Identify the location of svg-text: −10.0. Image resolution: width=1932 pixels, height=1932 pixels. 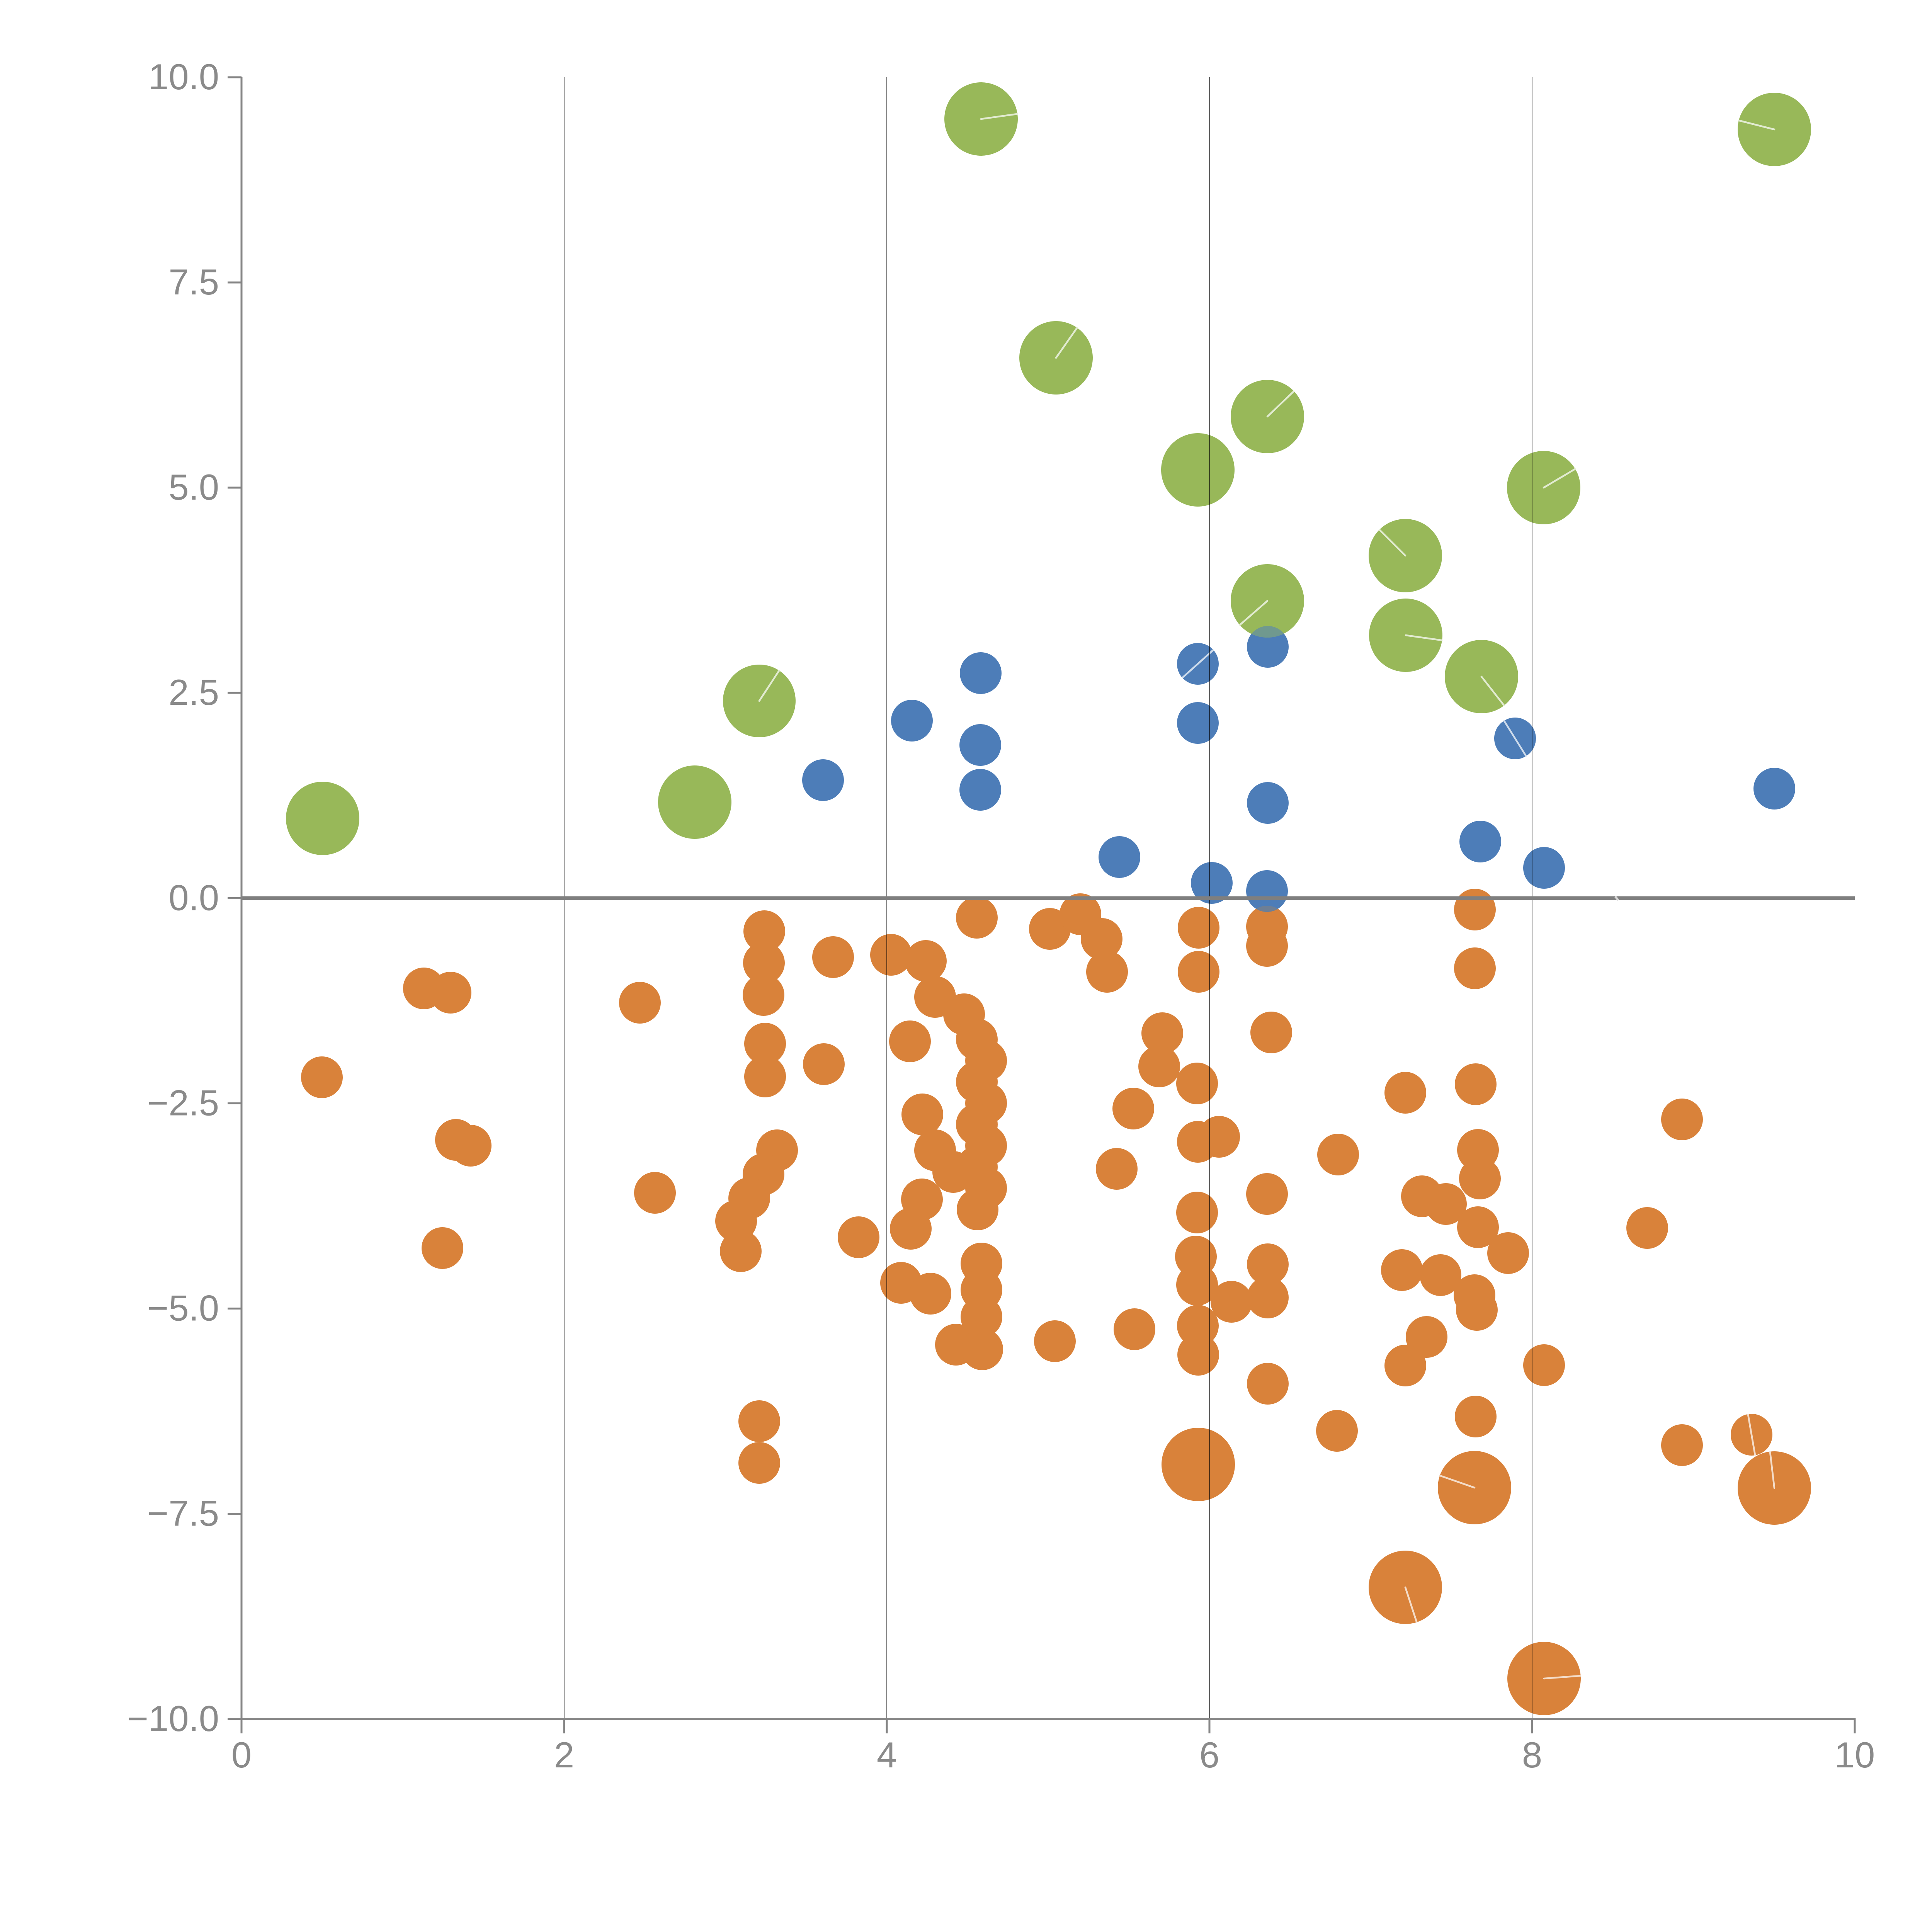
(173, 1718).